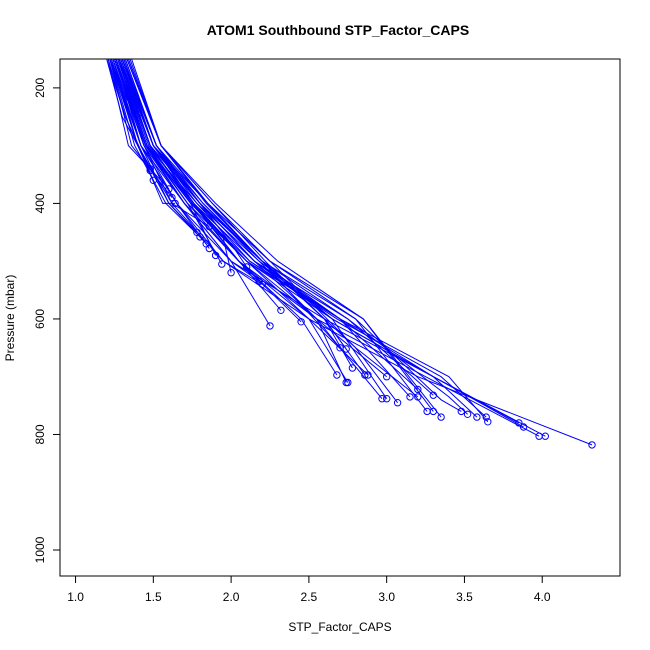 This screenshot has width=650, height=650. I want to click on x-tick-label: 1.5, so click(153, 597).